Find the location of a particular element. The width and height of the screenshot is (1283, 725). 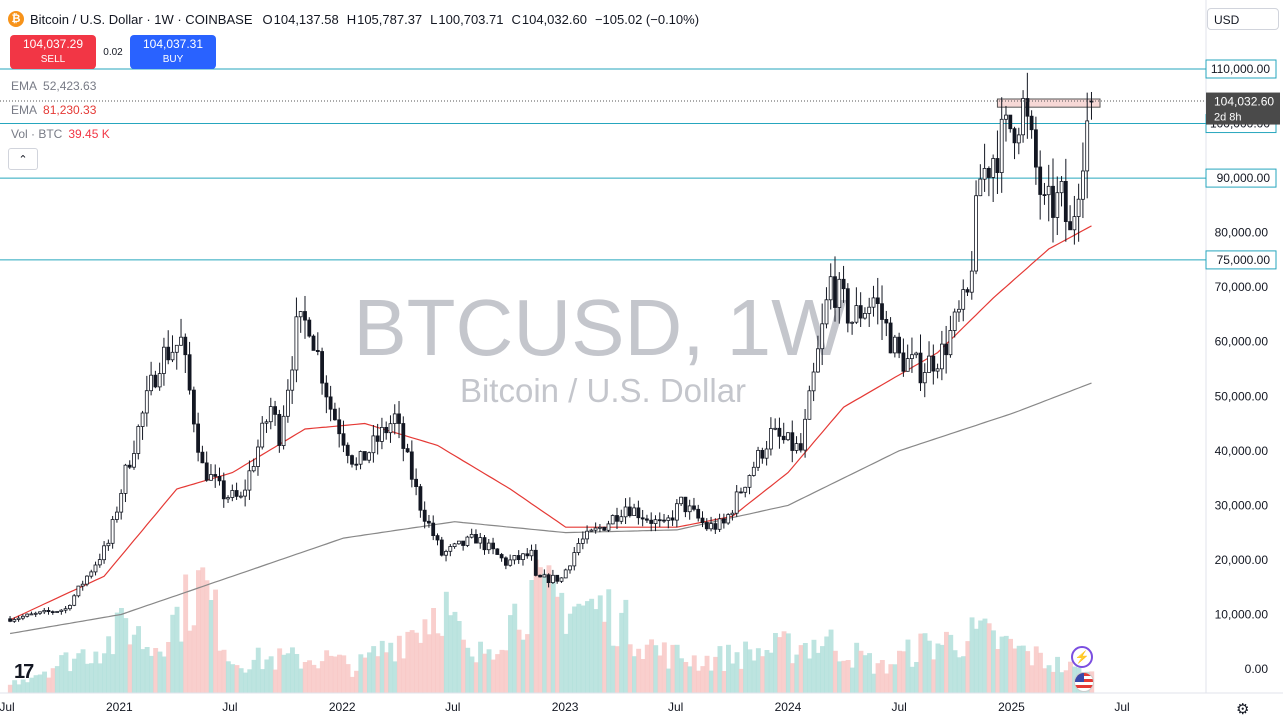

gear-icon: ⚙ is located at coordinates (1243, 709).